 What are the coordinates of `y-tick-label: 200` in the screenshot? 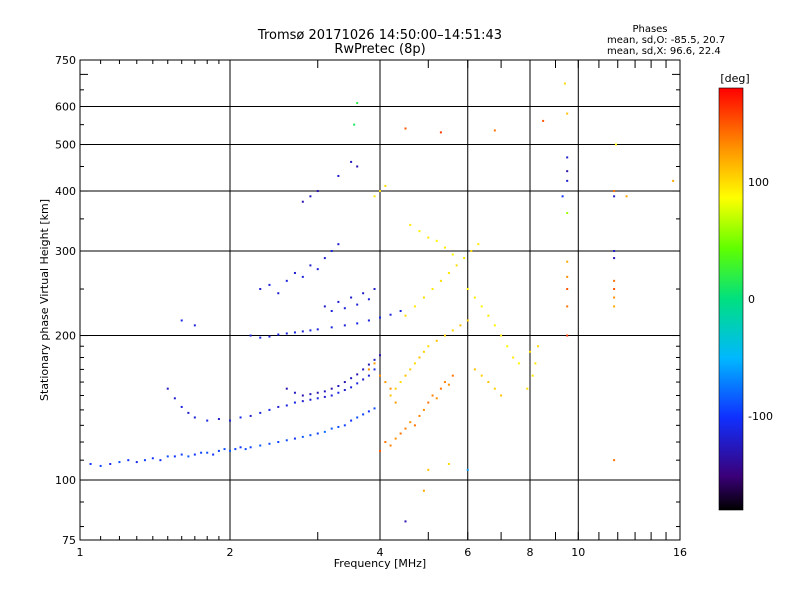 It's located at (65, 336).